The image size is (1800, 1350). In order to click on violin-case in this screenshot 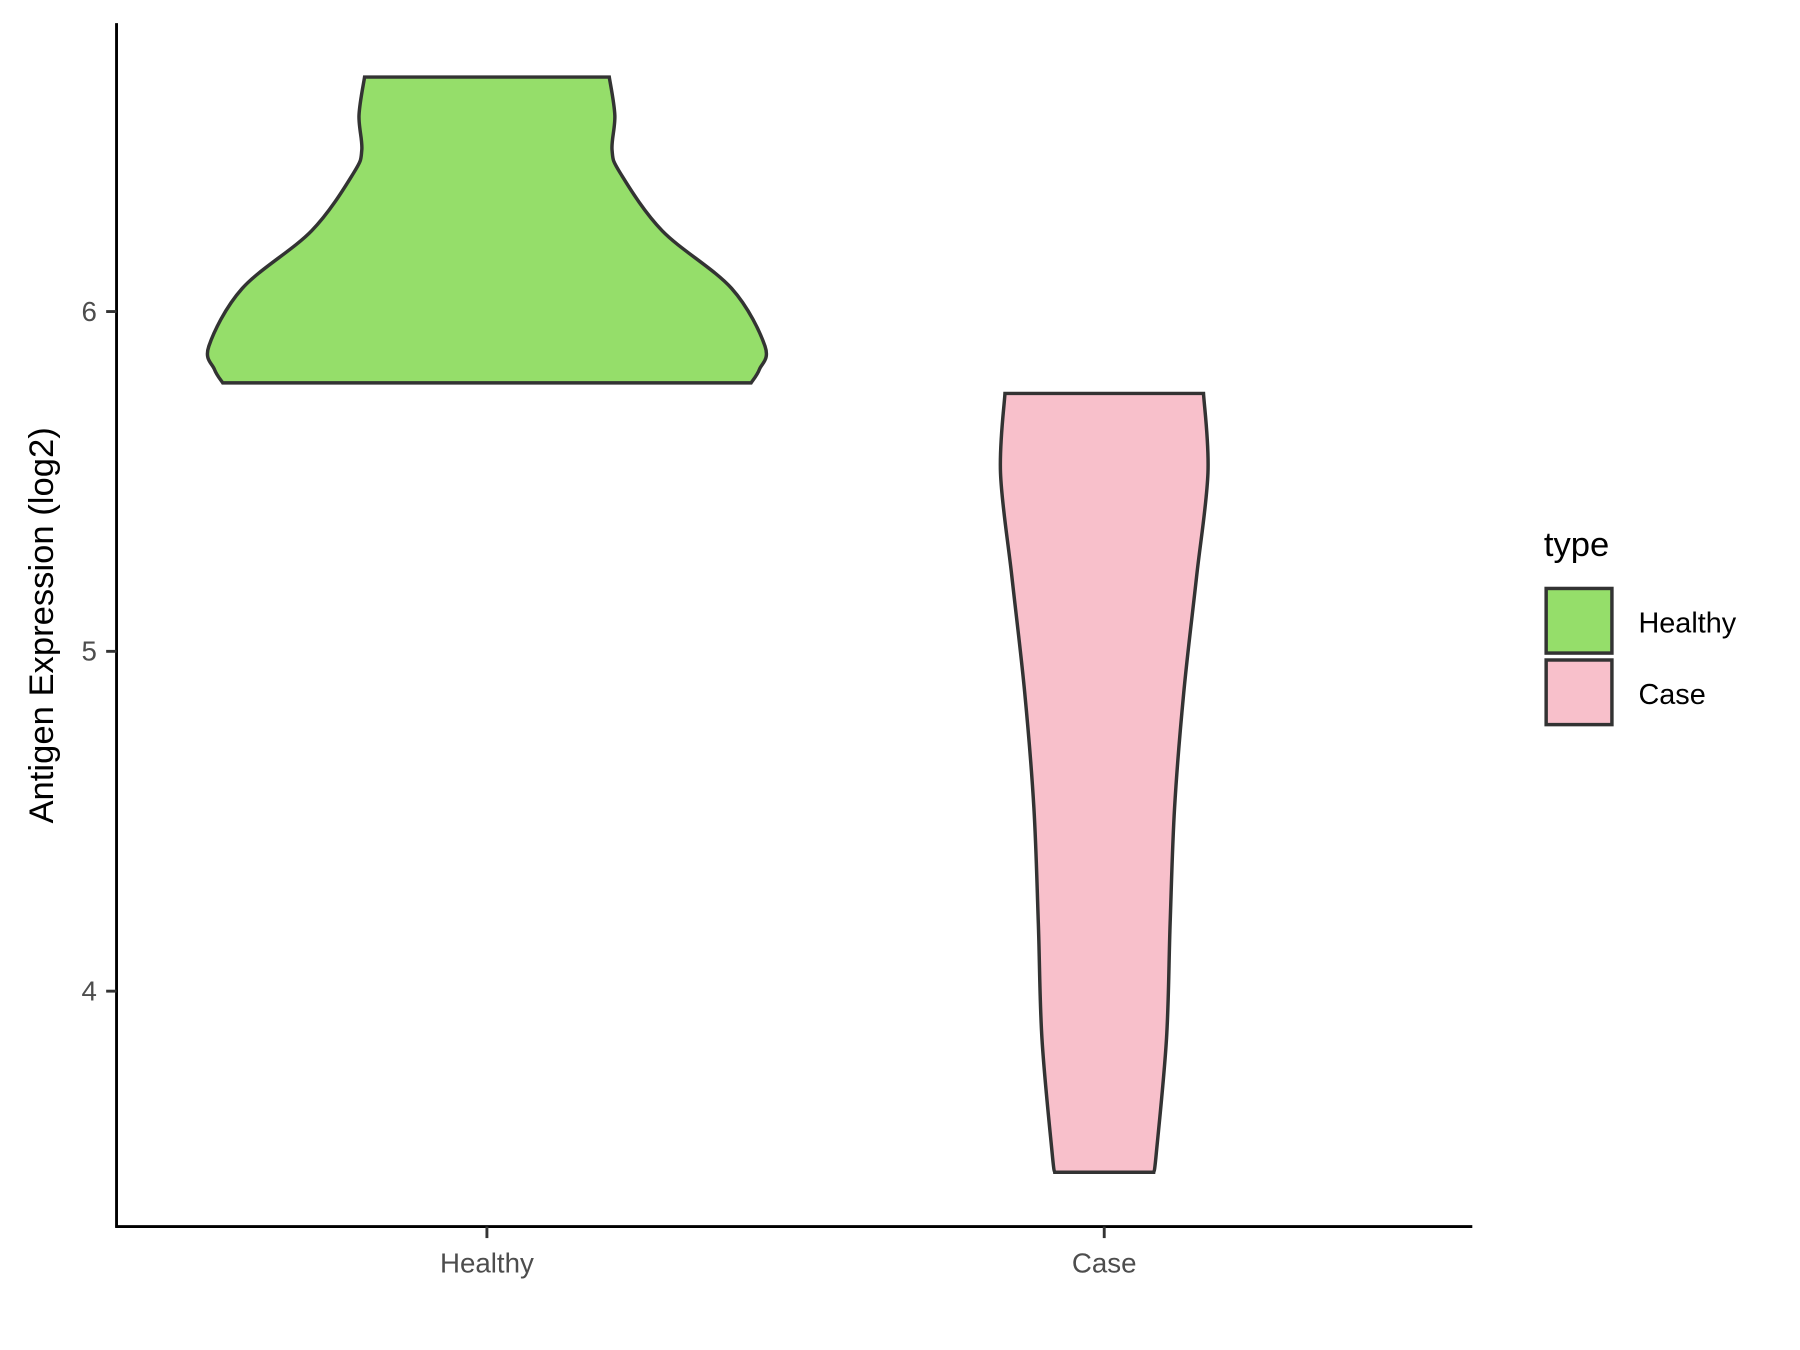, I will do `click(1104, 783)`.